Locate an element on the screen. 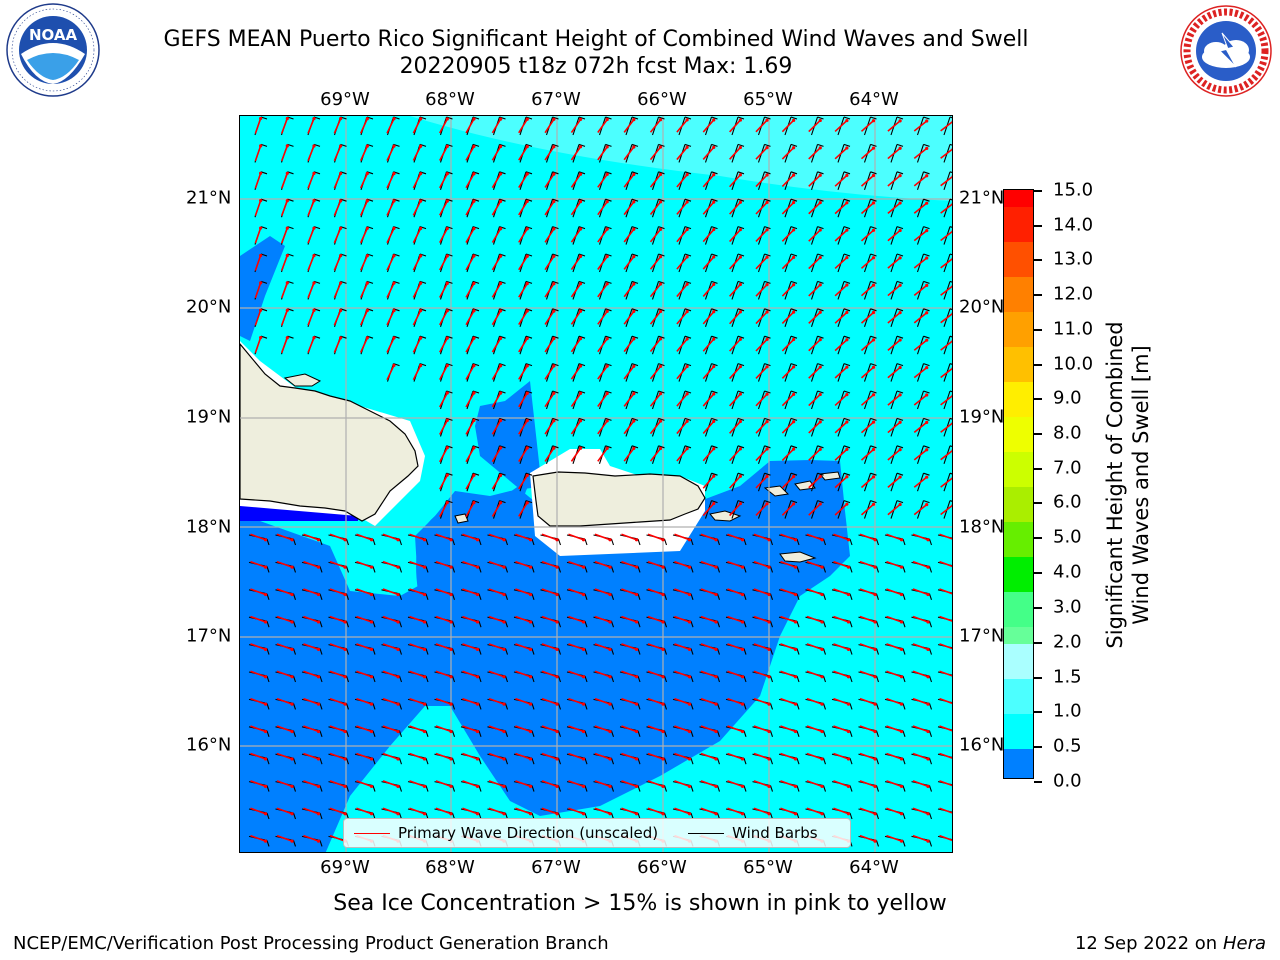 Image resolution: width=1280 pixels, height=960 pixels. colorbar-segment is located at coordinates (1018, 198).